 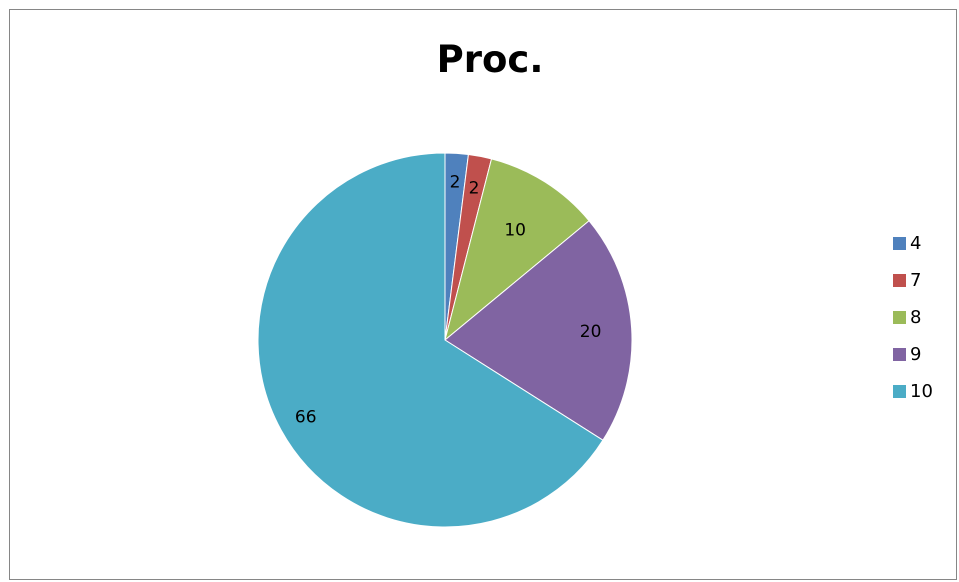 I want to click on legend-item-10: 10, so click(x=923, y=392).